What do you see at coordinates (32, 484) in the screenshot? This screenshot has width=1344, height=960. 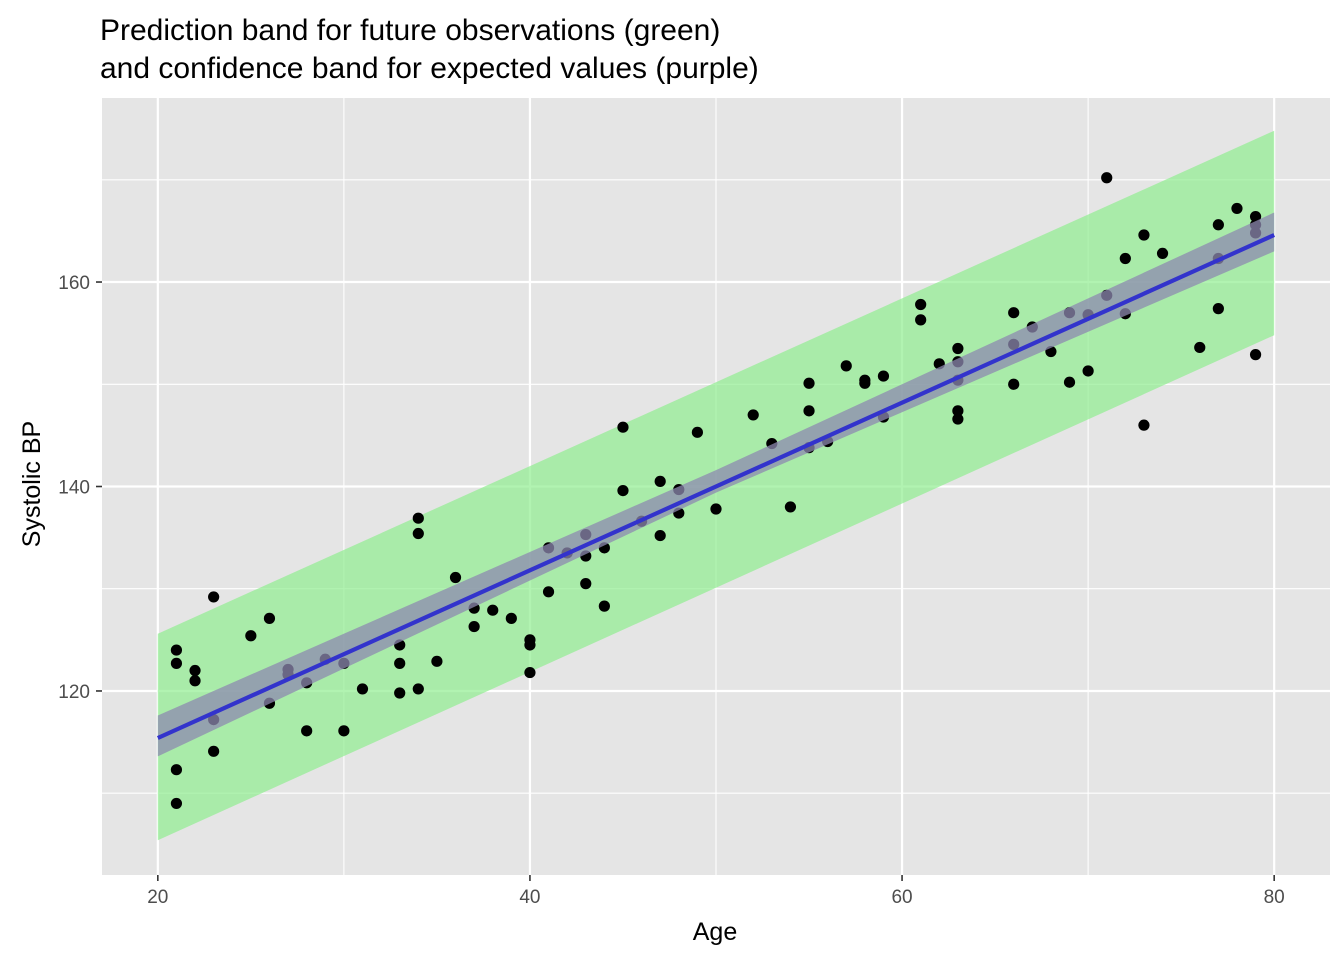 I see `y-axis-title: Systolic BP` at bounding box center [32, 484].